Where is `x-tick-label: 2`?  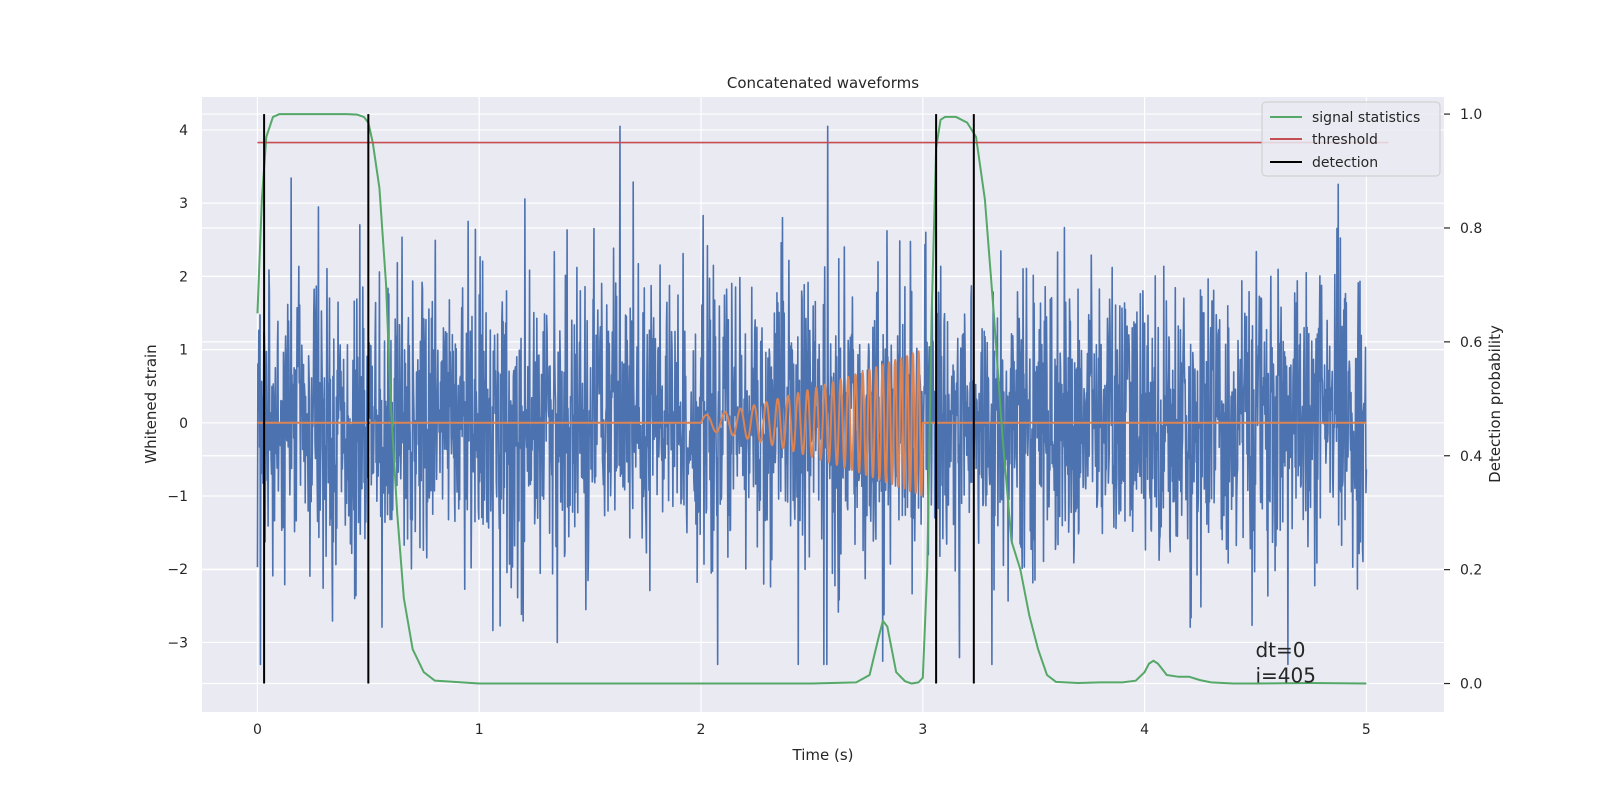
x-tick-label: 2 is located at coordinates (701, 730).